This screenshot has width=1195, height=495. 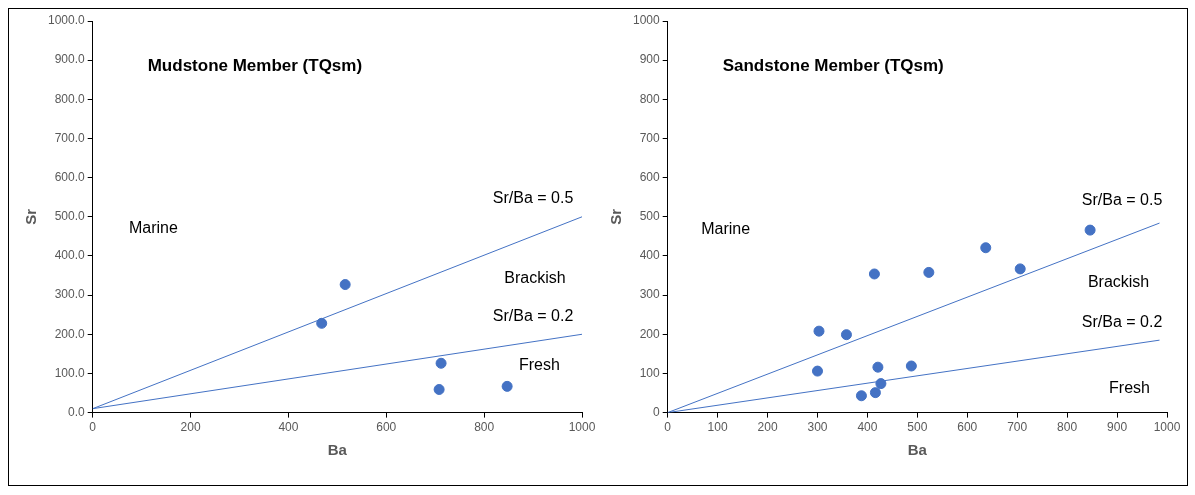 What do you see at coordinates (255, 65) in the screenshot?
I see `text: Mudstone Member (TQsm)` at bounding box center [255, 65].